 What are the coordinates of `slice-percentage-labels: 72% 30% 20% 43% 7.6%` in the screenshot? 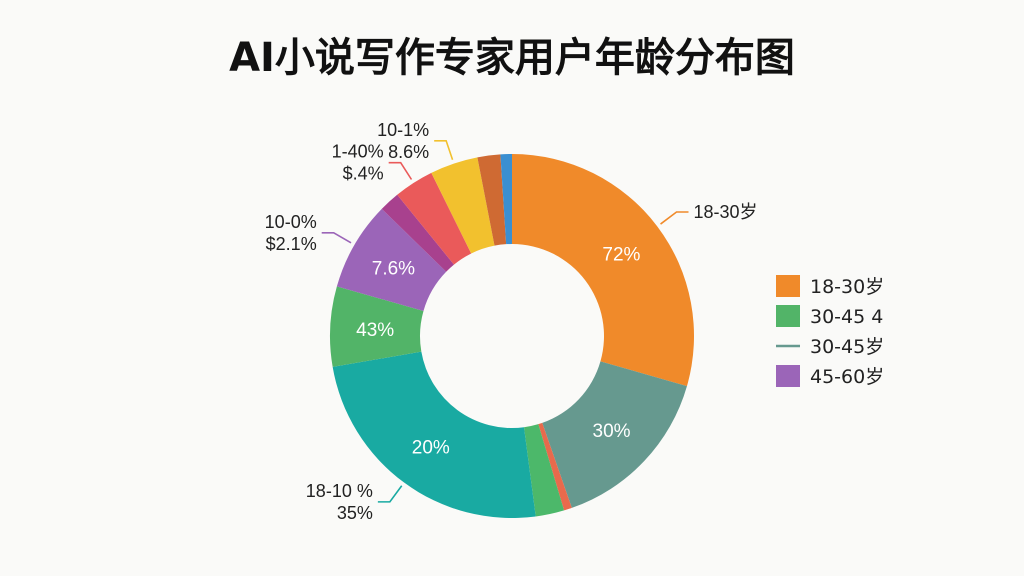 It's located at (498, 352).